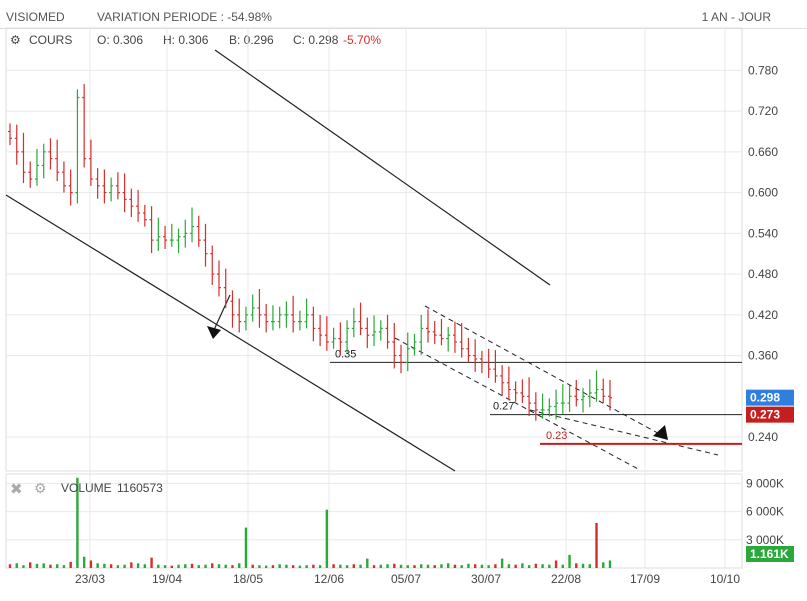 Image resolution: width=807 pixels, height=601 pixels. Describe the element at coordinates (503, 407) in the screenshot. I see `level-label: 0.27` at that location.